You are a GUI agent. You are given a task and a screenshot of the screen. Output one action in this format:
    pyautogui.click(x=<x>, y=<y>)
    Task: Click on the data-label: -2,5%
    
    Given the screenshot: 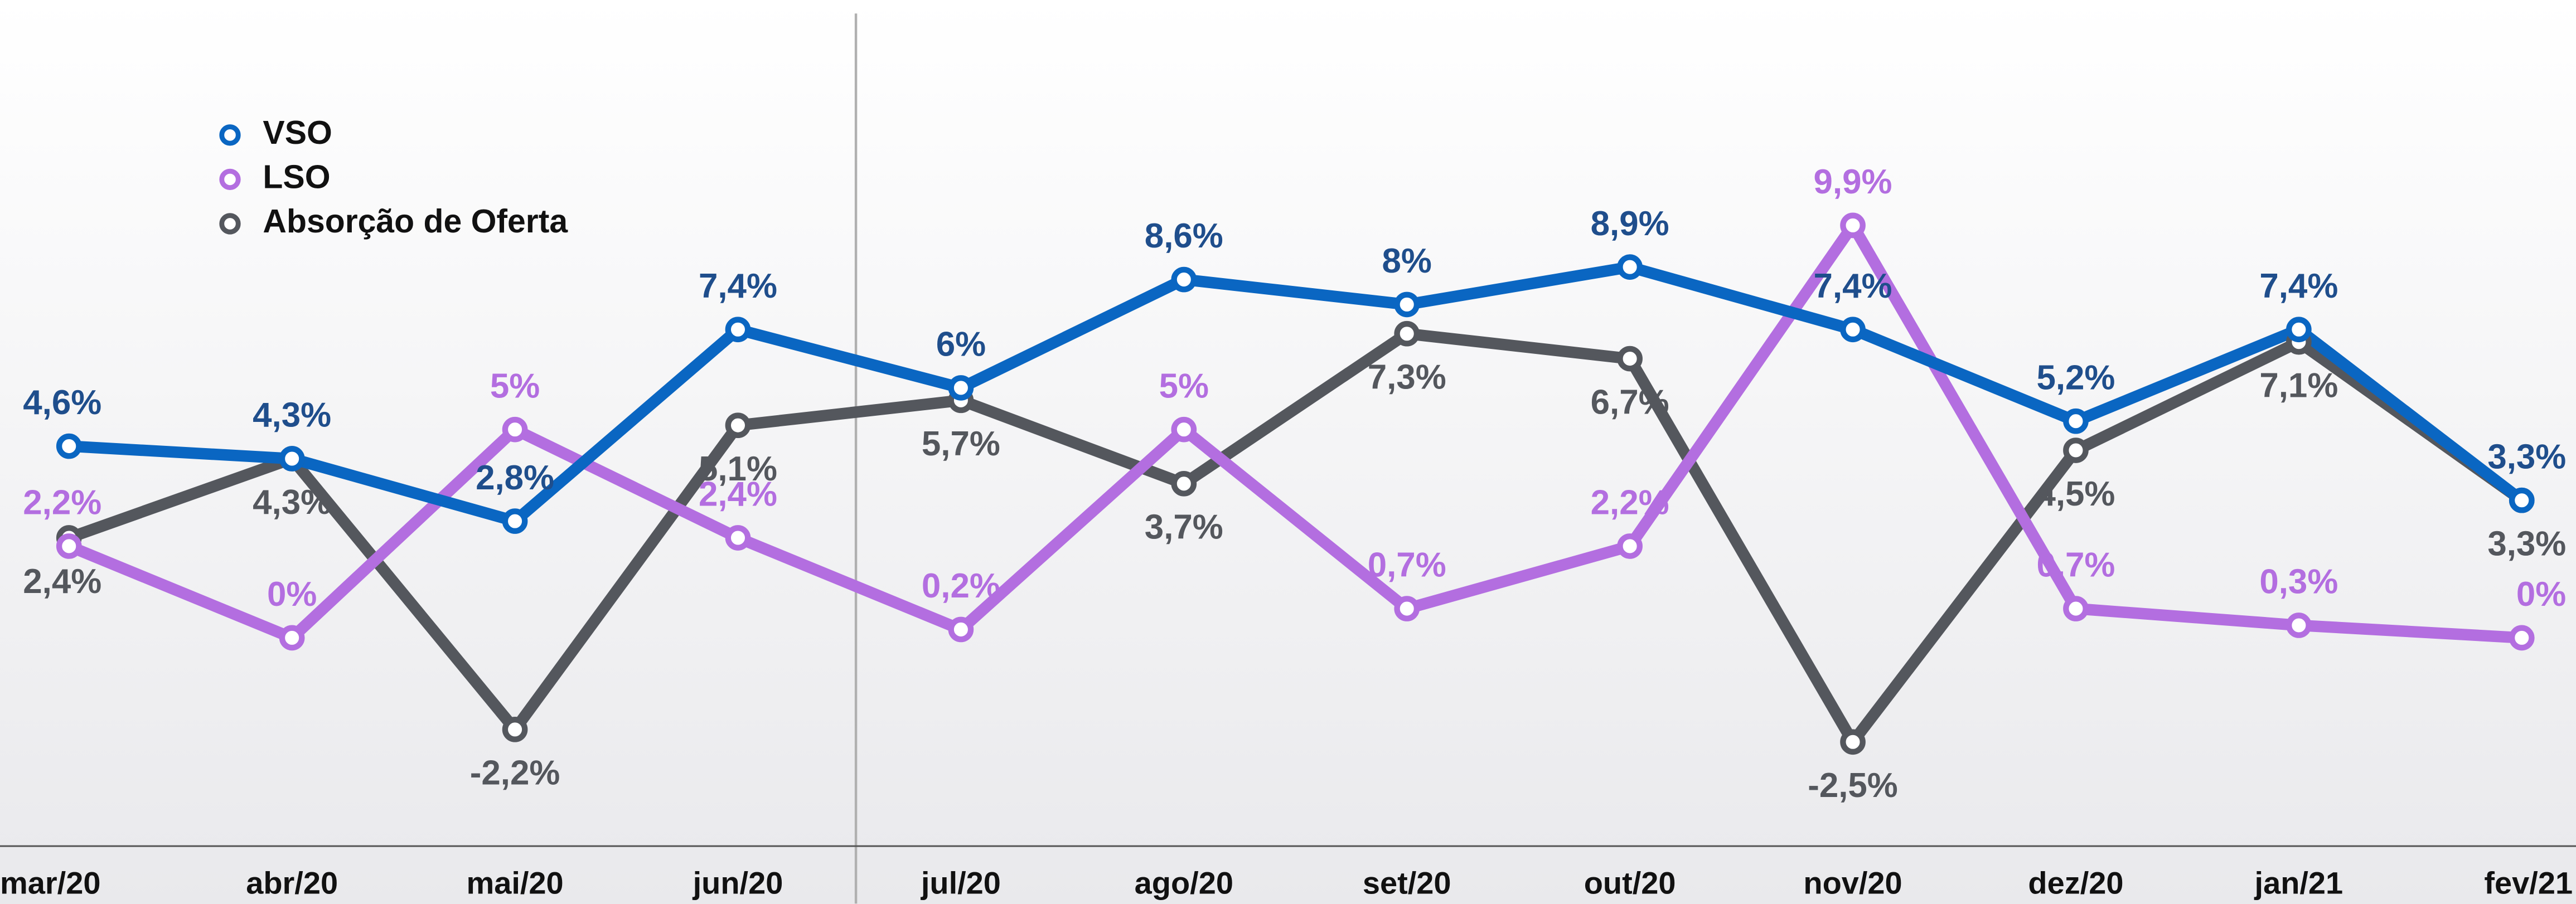 What is the action you would take?
    pyautogui.click(x=1853, y=786)
    